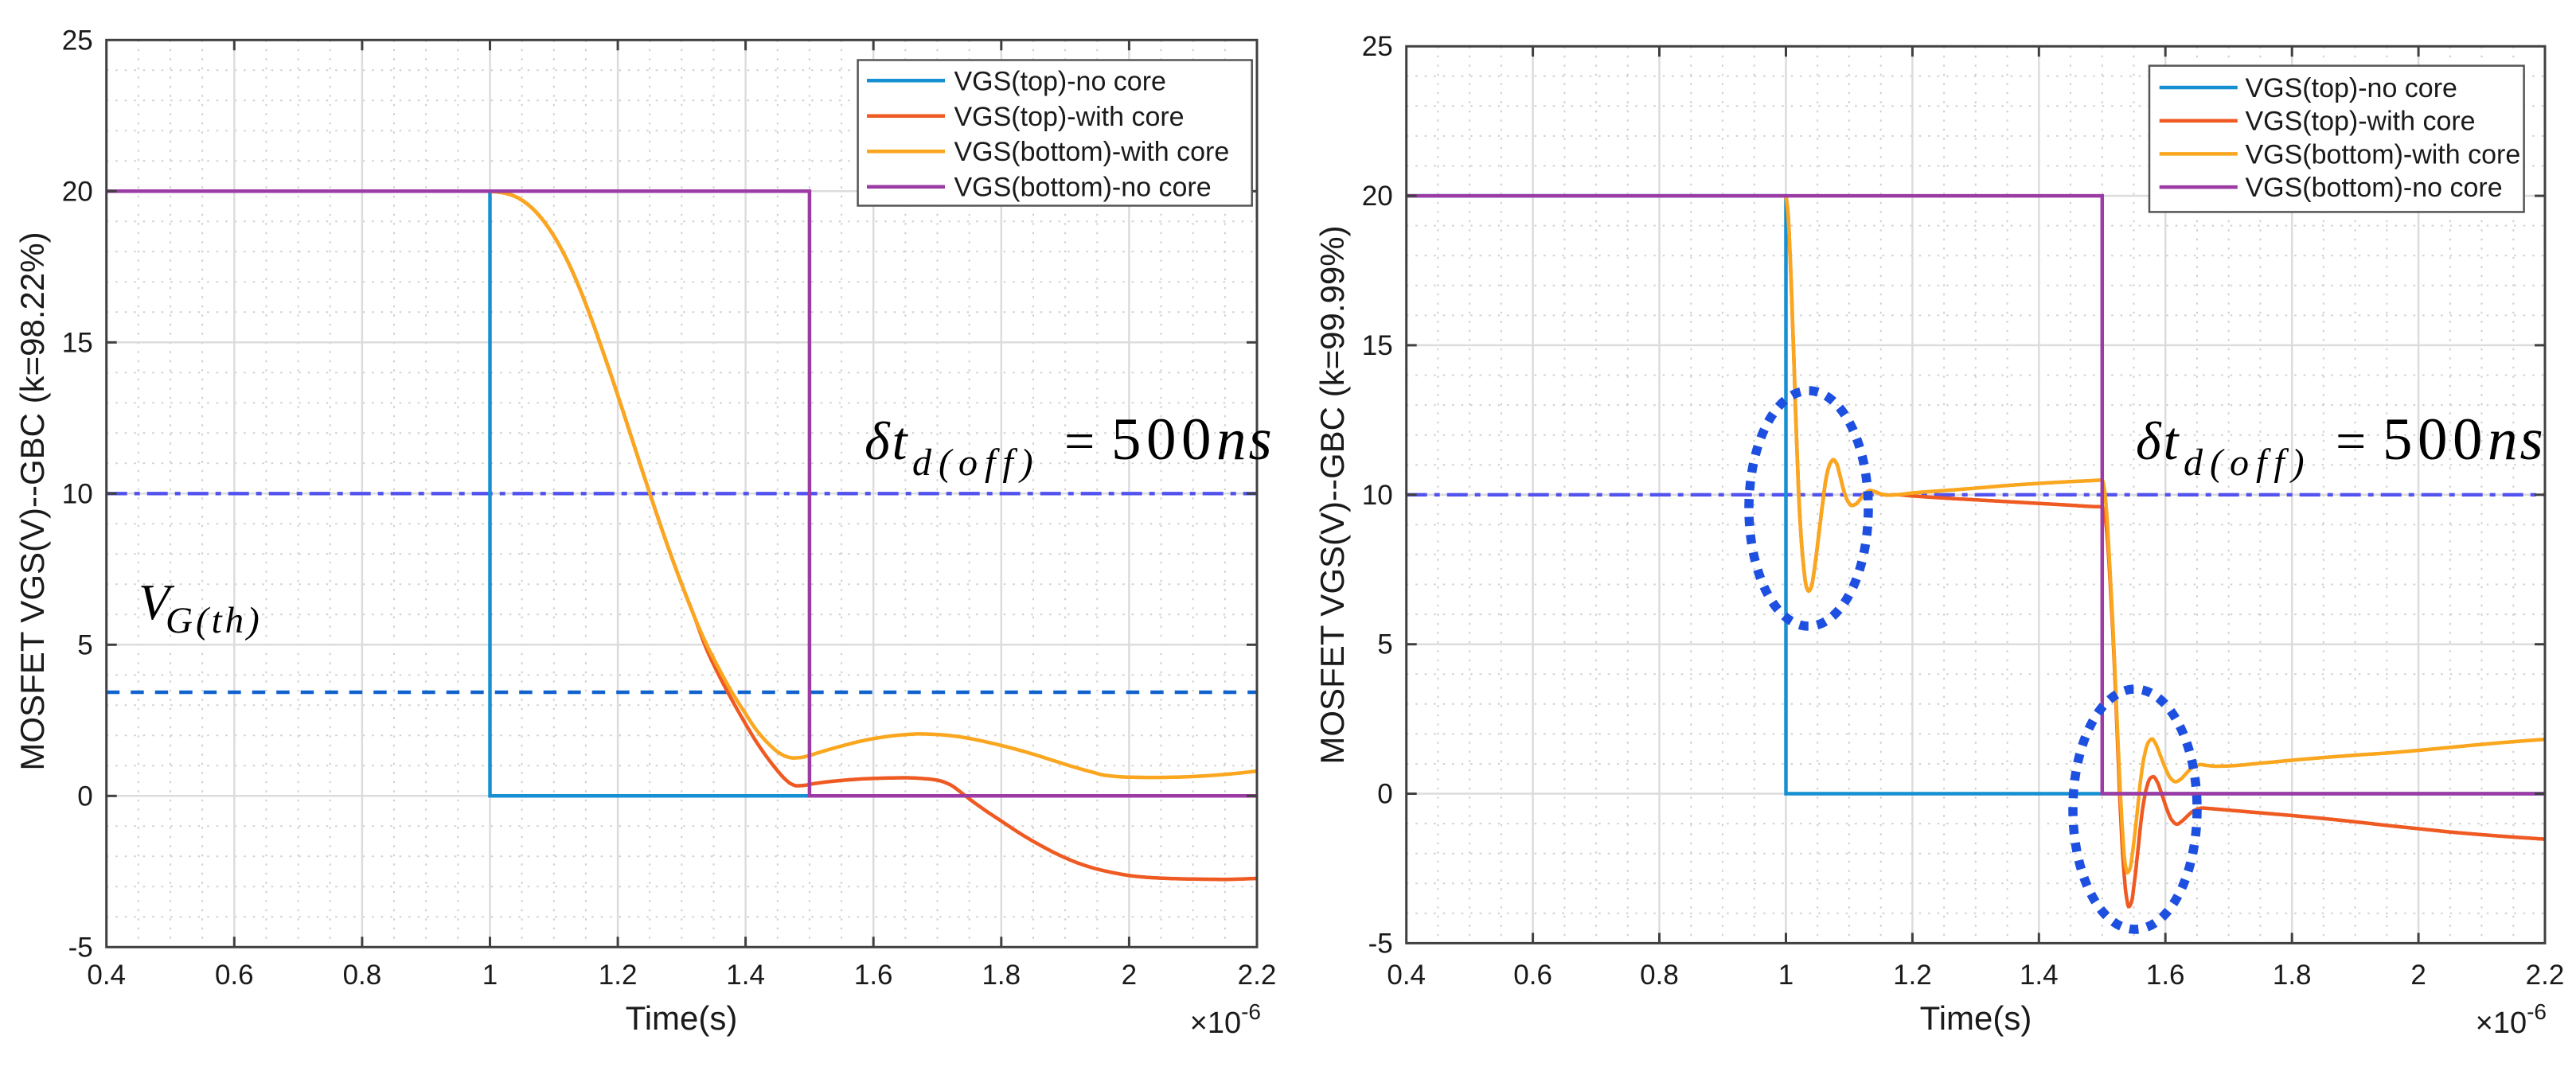 The height and width of the screenshot is (1067, 2576). Describe the element at coordinates (157, 602) in the screenshot. I see `svg-text: V` at that location.